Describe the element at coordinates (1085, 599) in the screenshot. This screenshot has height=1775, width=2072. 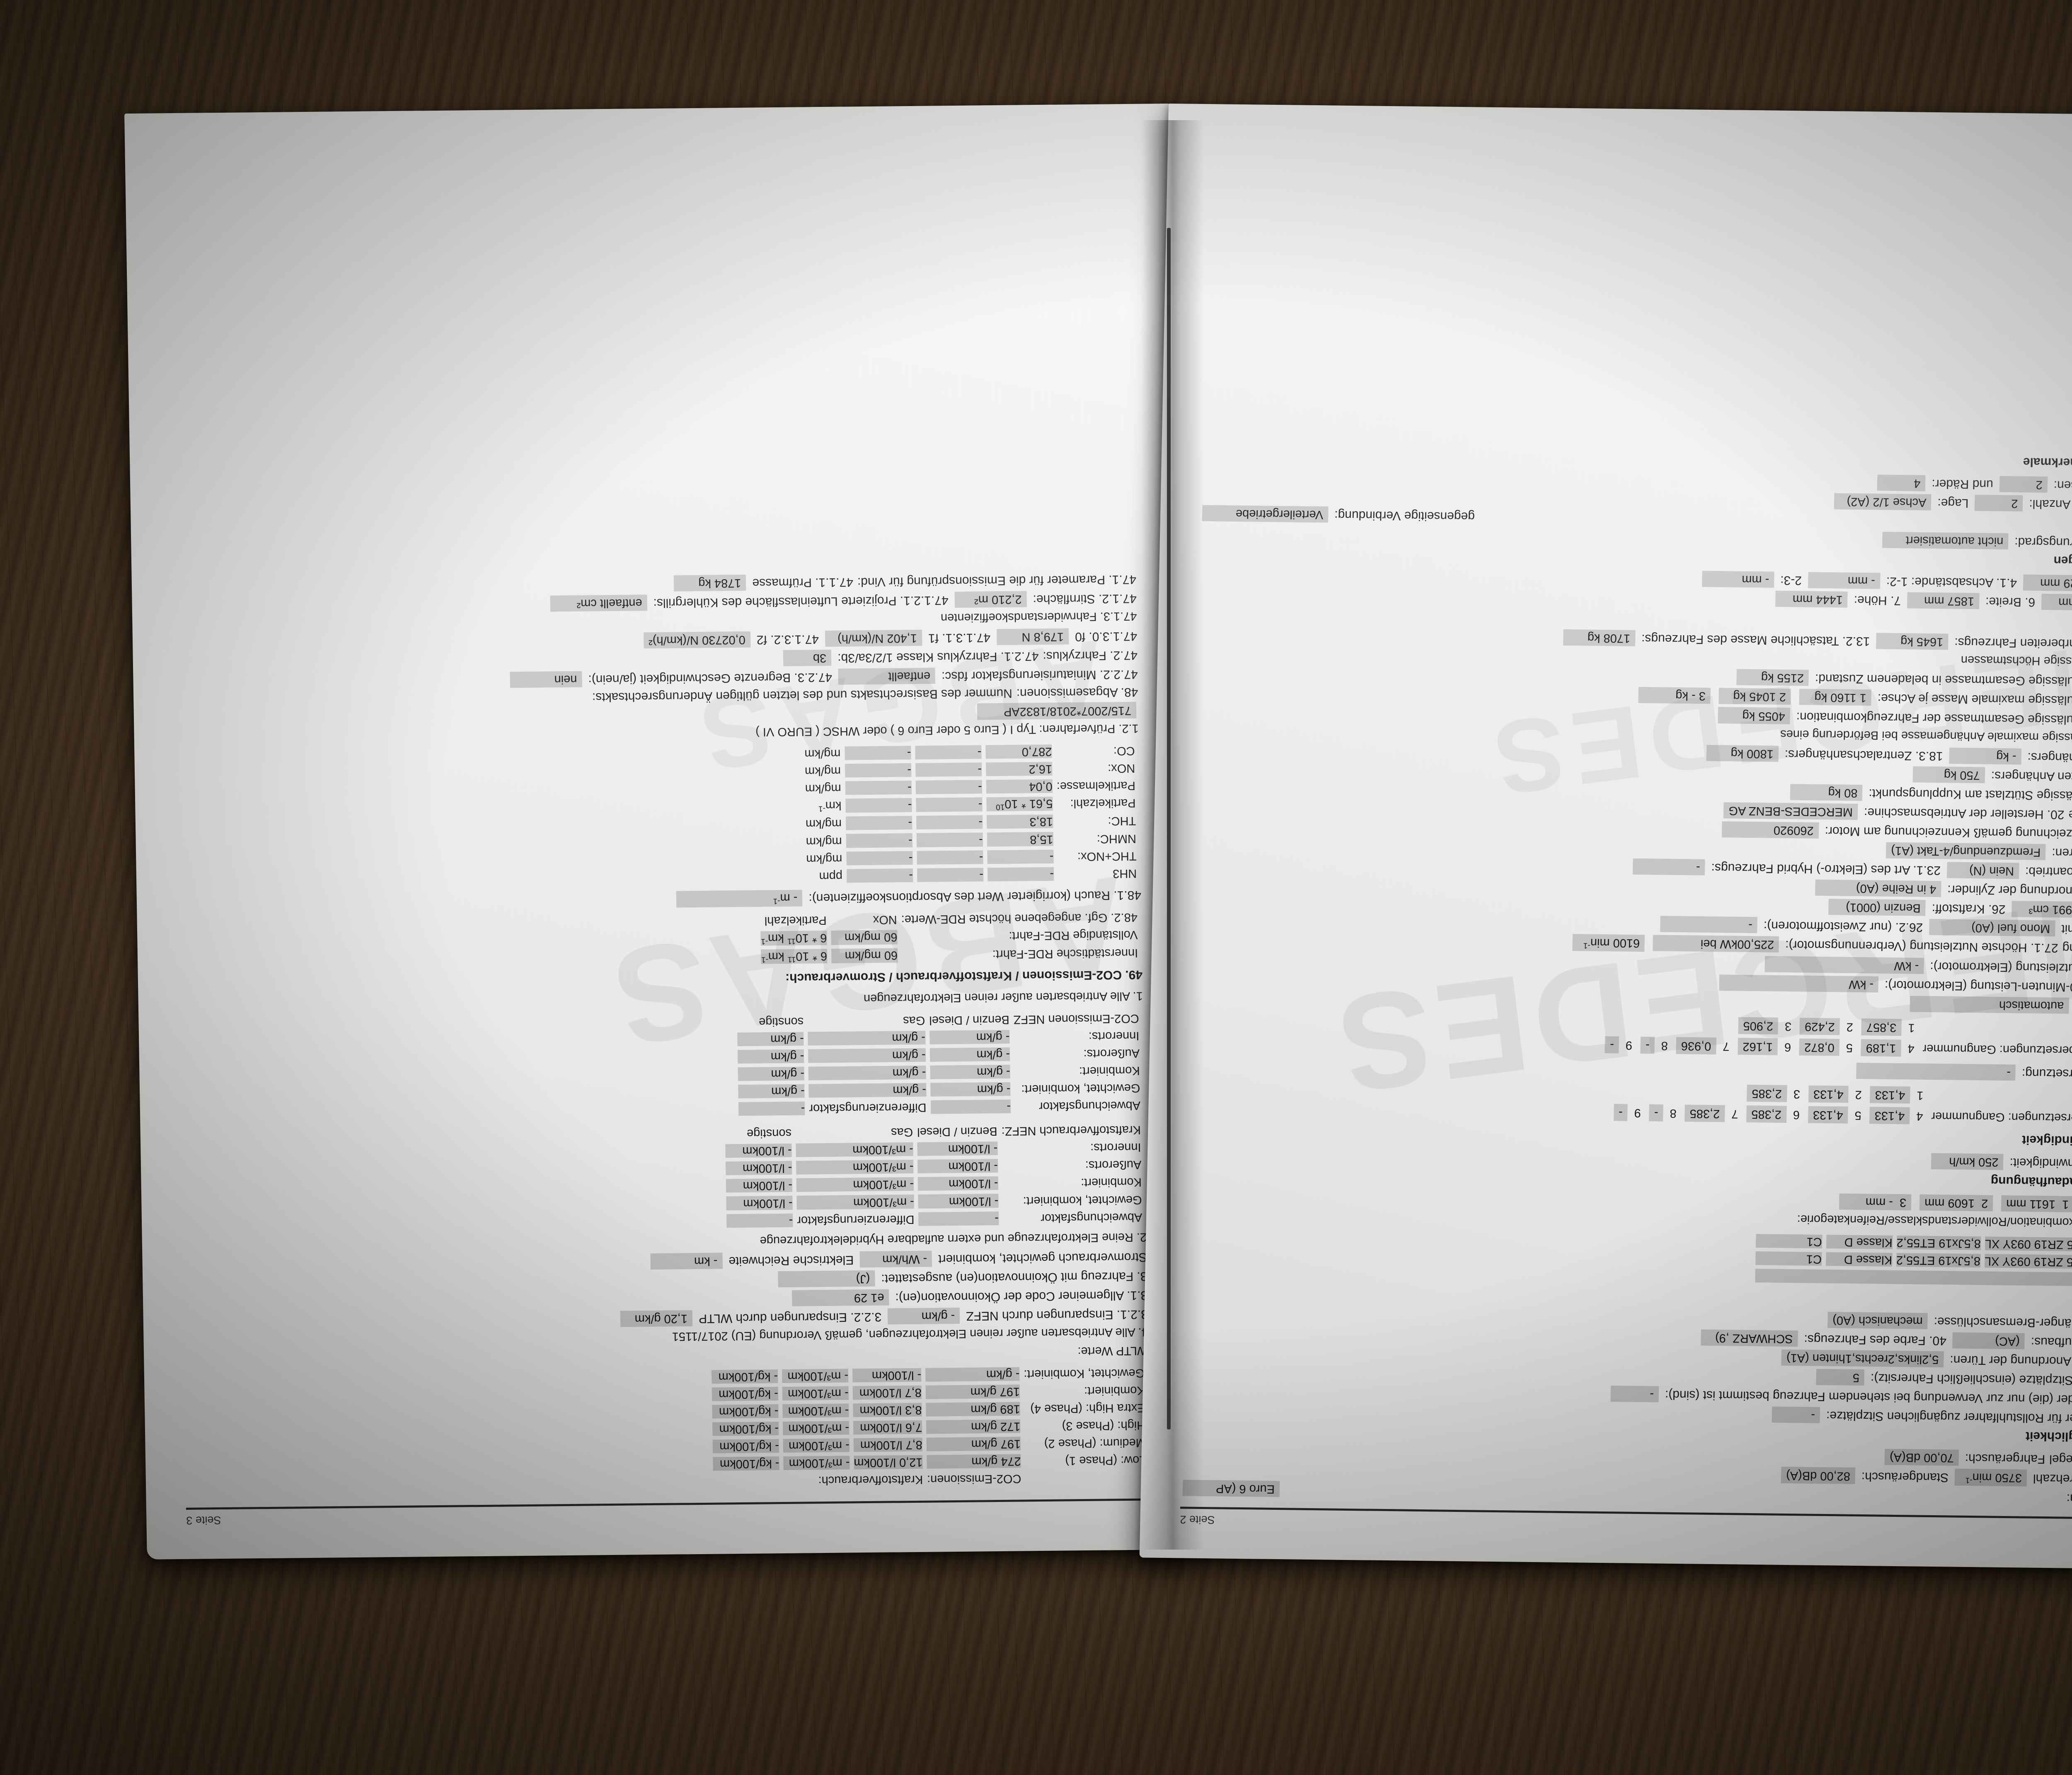
I see `front-label: 47.1.2. Stirnfläche:` at that location.